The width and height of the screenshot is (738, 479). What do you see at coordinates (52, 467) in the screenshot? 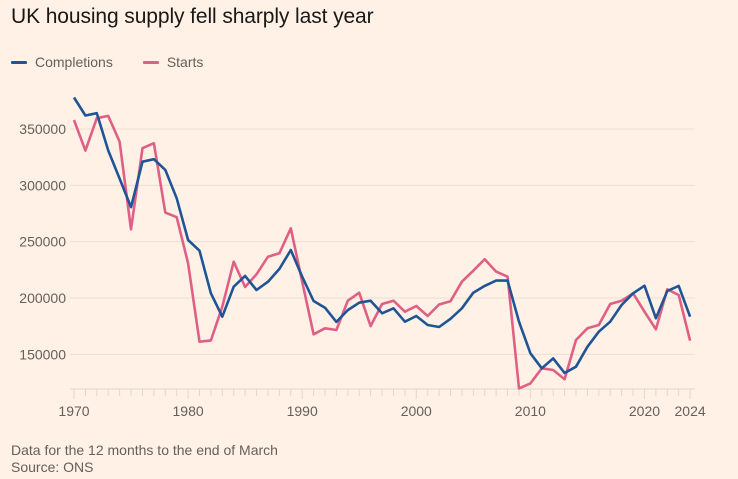
I see `footnote-source: Source: ONS` at bounding box center [52, 467].